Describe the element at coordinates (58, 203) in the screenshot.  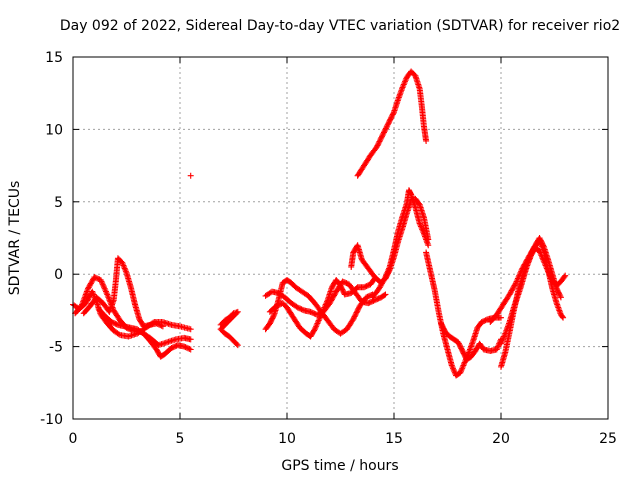
I see `y-tick-label: 5` at that location.